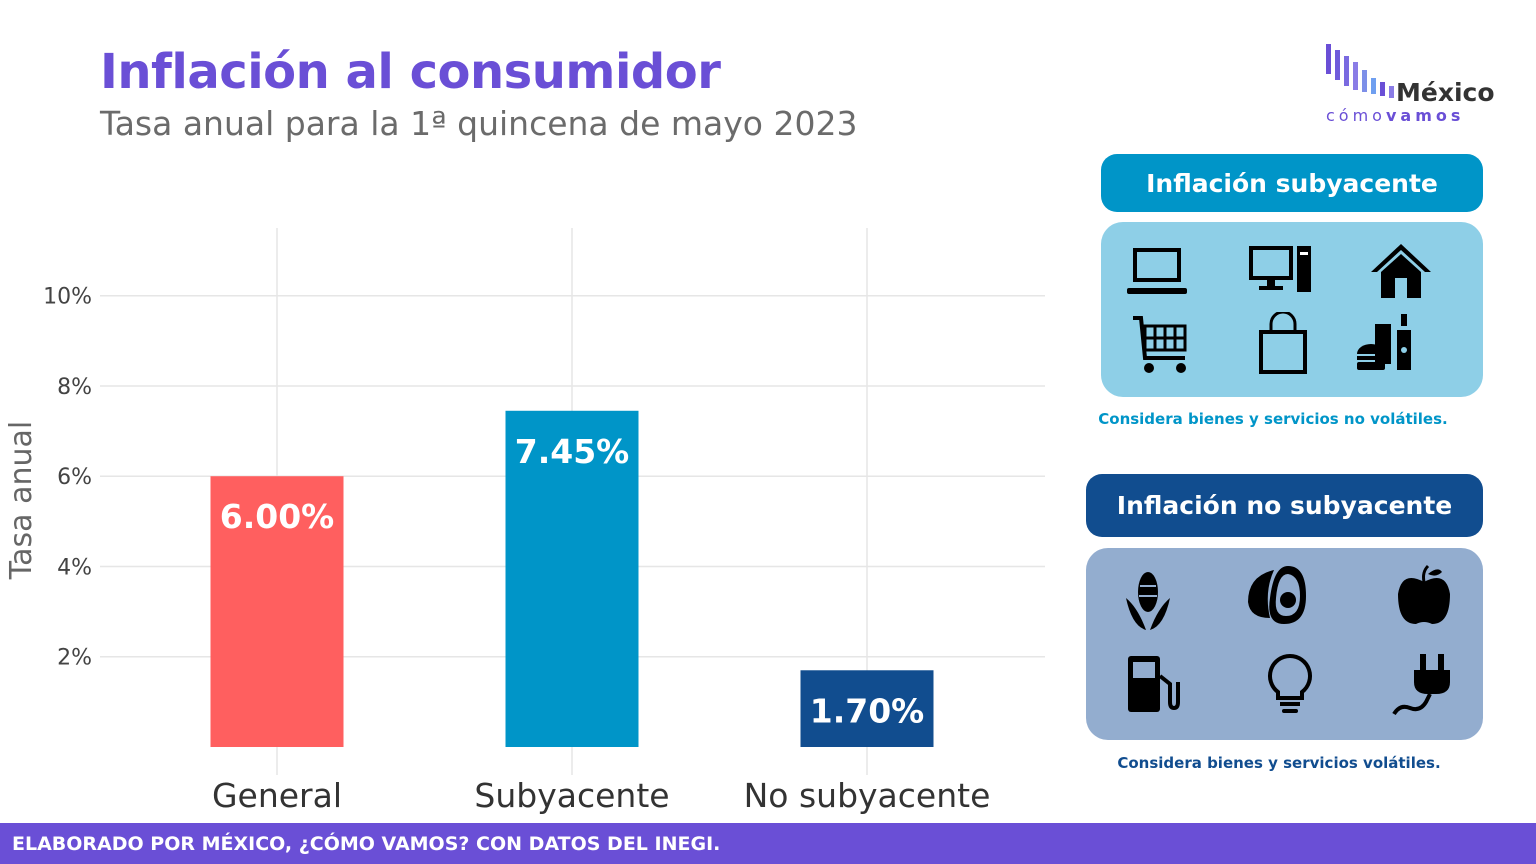  Describe the element at coordinates (1280, 269) in the screenshot. I see `desktop-computer-icon` at that location.